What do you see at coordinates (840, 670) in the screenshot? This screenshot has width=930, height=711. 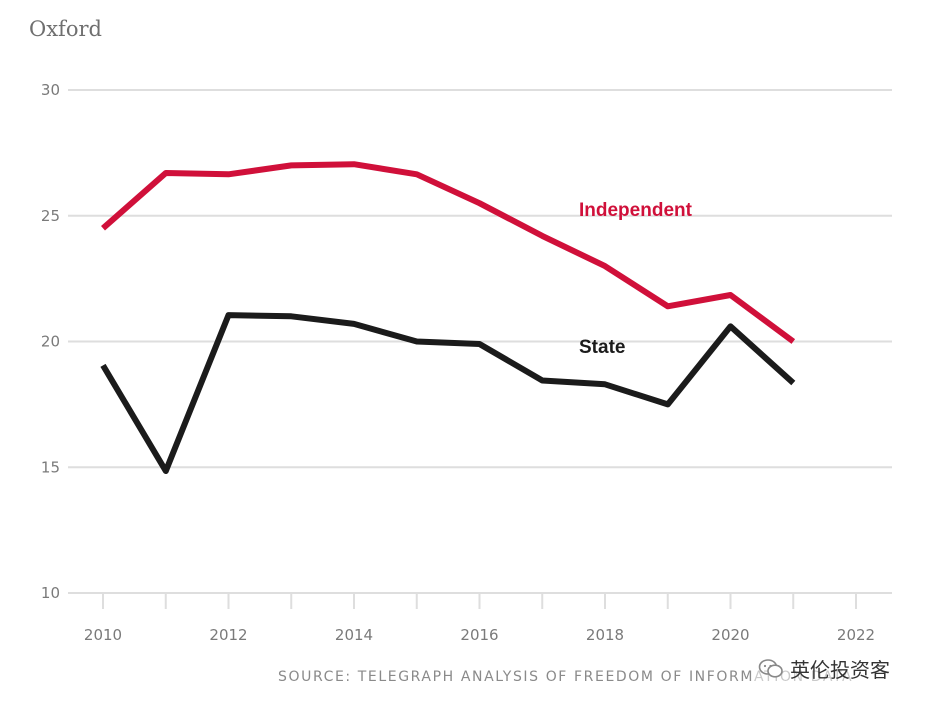 I see `watermark-text: 英伦投资客` at bounding box center [840, 670].